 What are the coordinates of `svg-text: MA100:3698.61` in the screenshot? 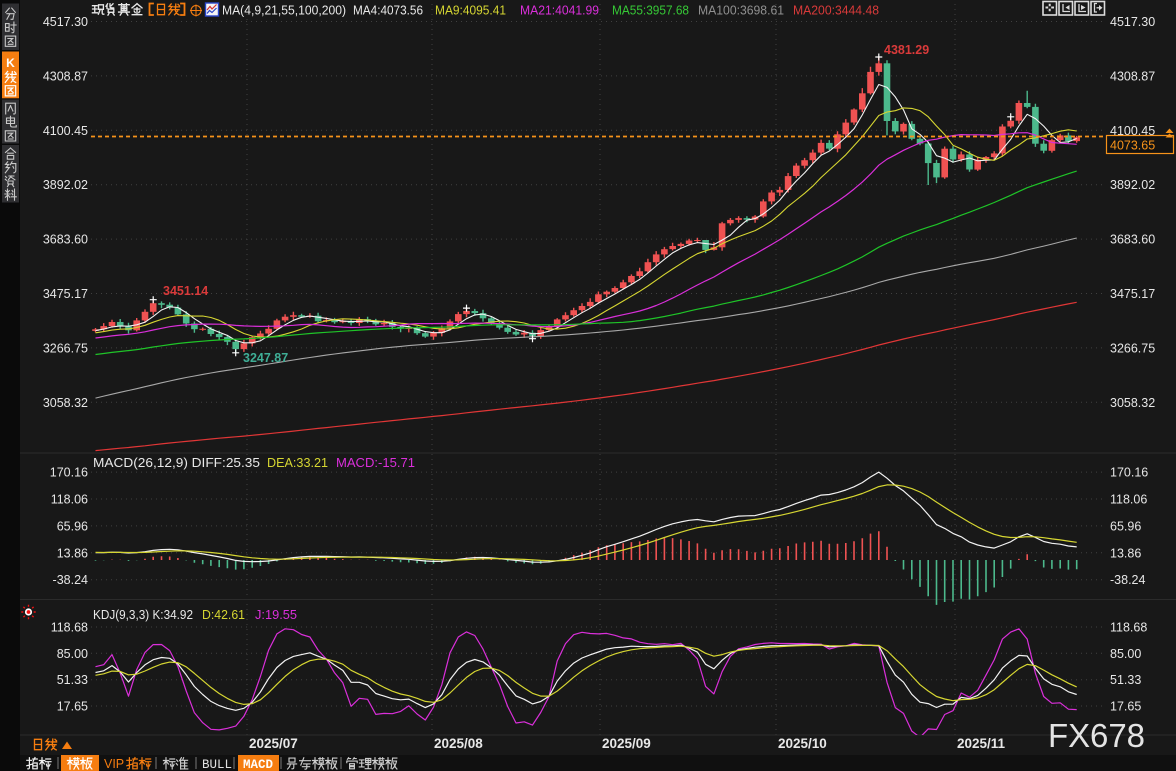 It's located at (741, 10).